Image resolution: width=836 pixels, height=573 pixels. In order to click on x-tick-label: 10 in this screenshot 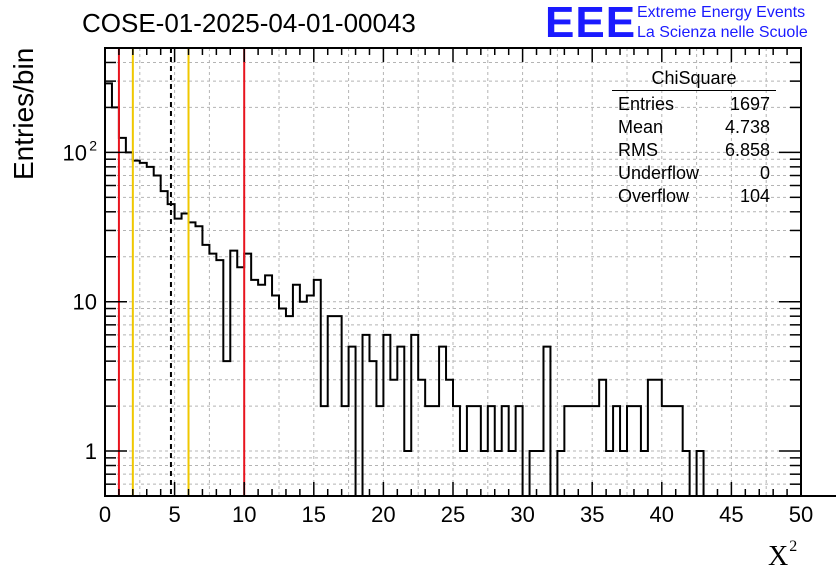, I will do `click(244, 514)`.